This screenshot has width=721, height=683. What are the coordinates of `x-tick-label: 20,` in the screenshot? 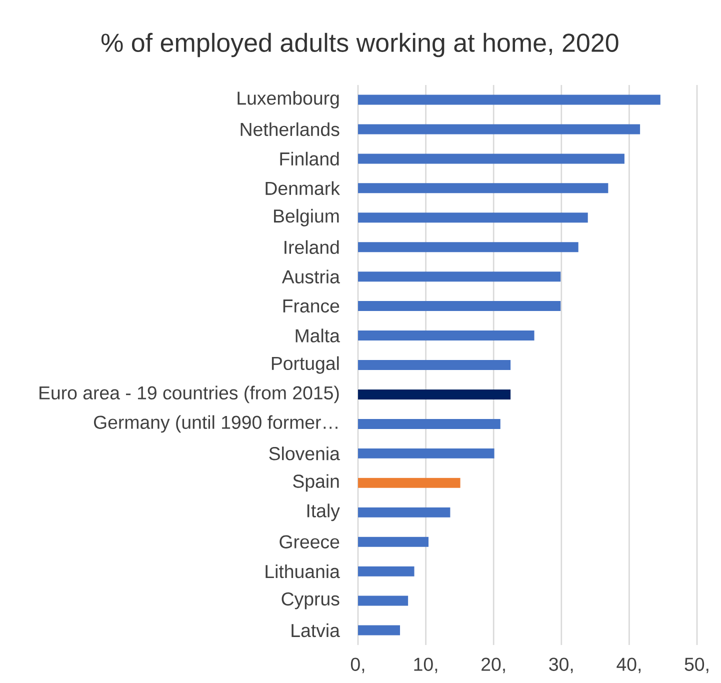 It's located at (493, 666).